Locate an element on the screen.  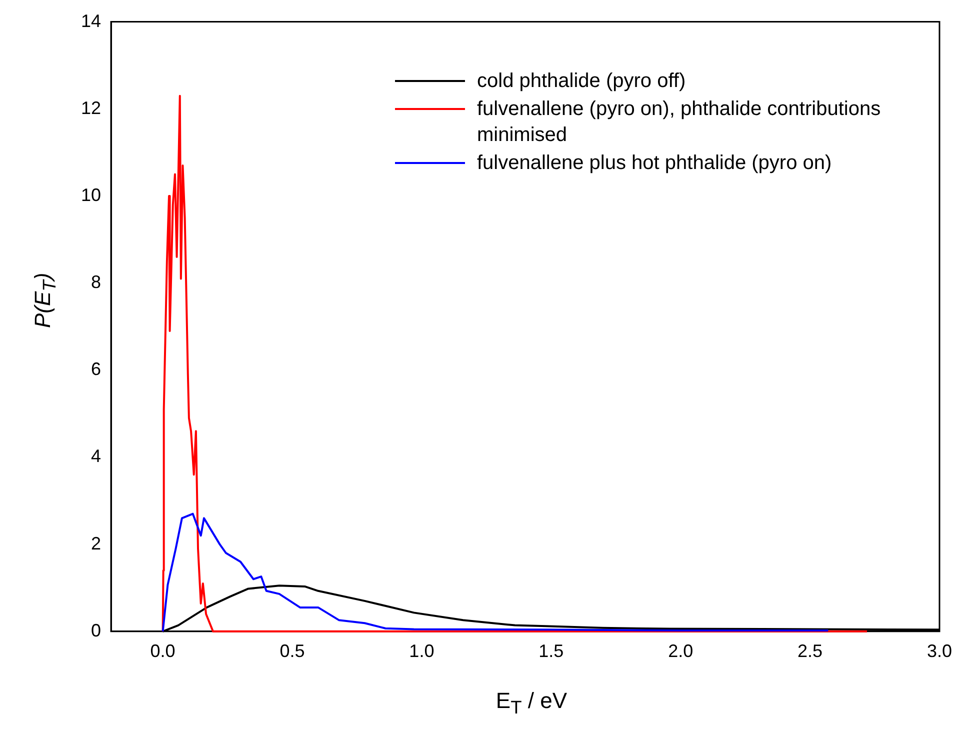
x-tick-label: 0.5 is located at coordinates (292, 651).